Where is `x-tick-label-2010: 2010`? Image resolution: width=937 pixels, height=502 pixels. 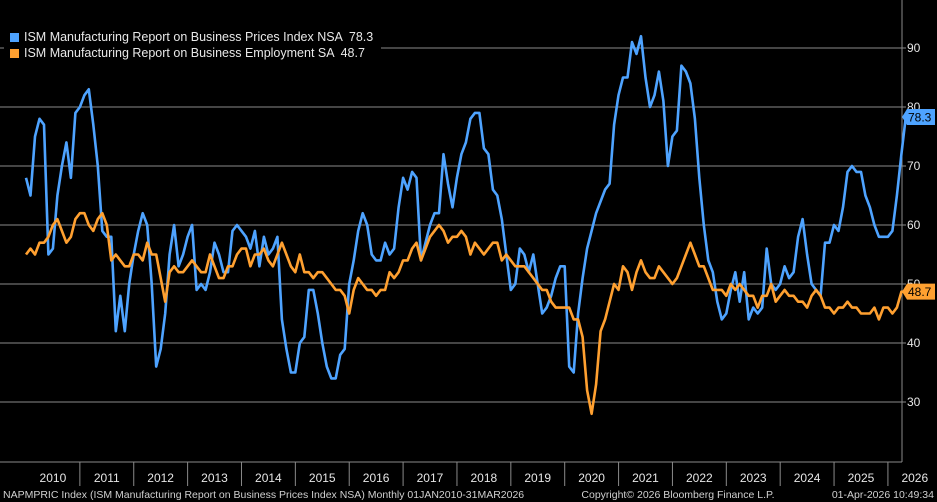 x-tick-label-2010: 2010 is located at coordinates (53, 478).